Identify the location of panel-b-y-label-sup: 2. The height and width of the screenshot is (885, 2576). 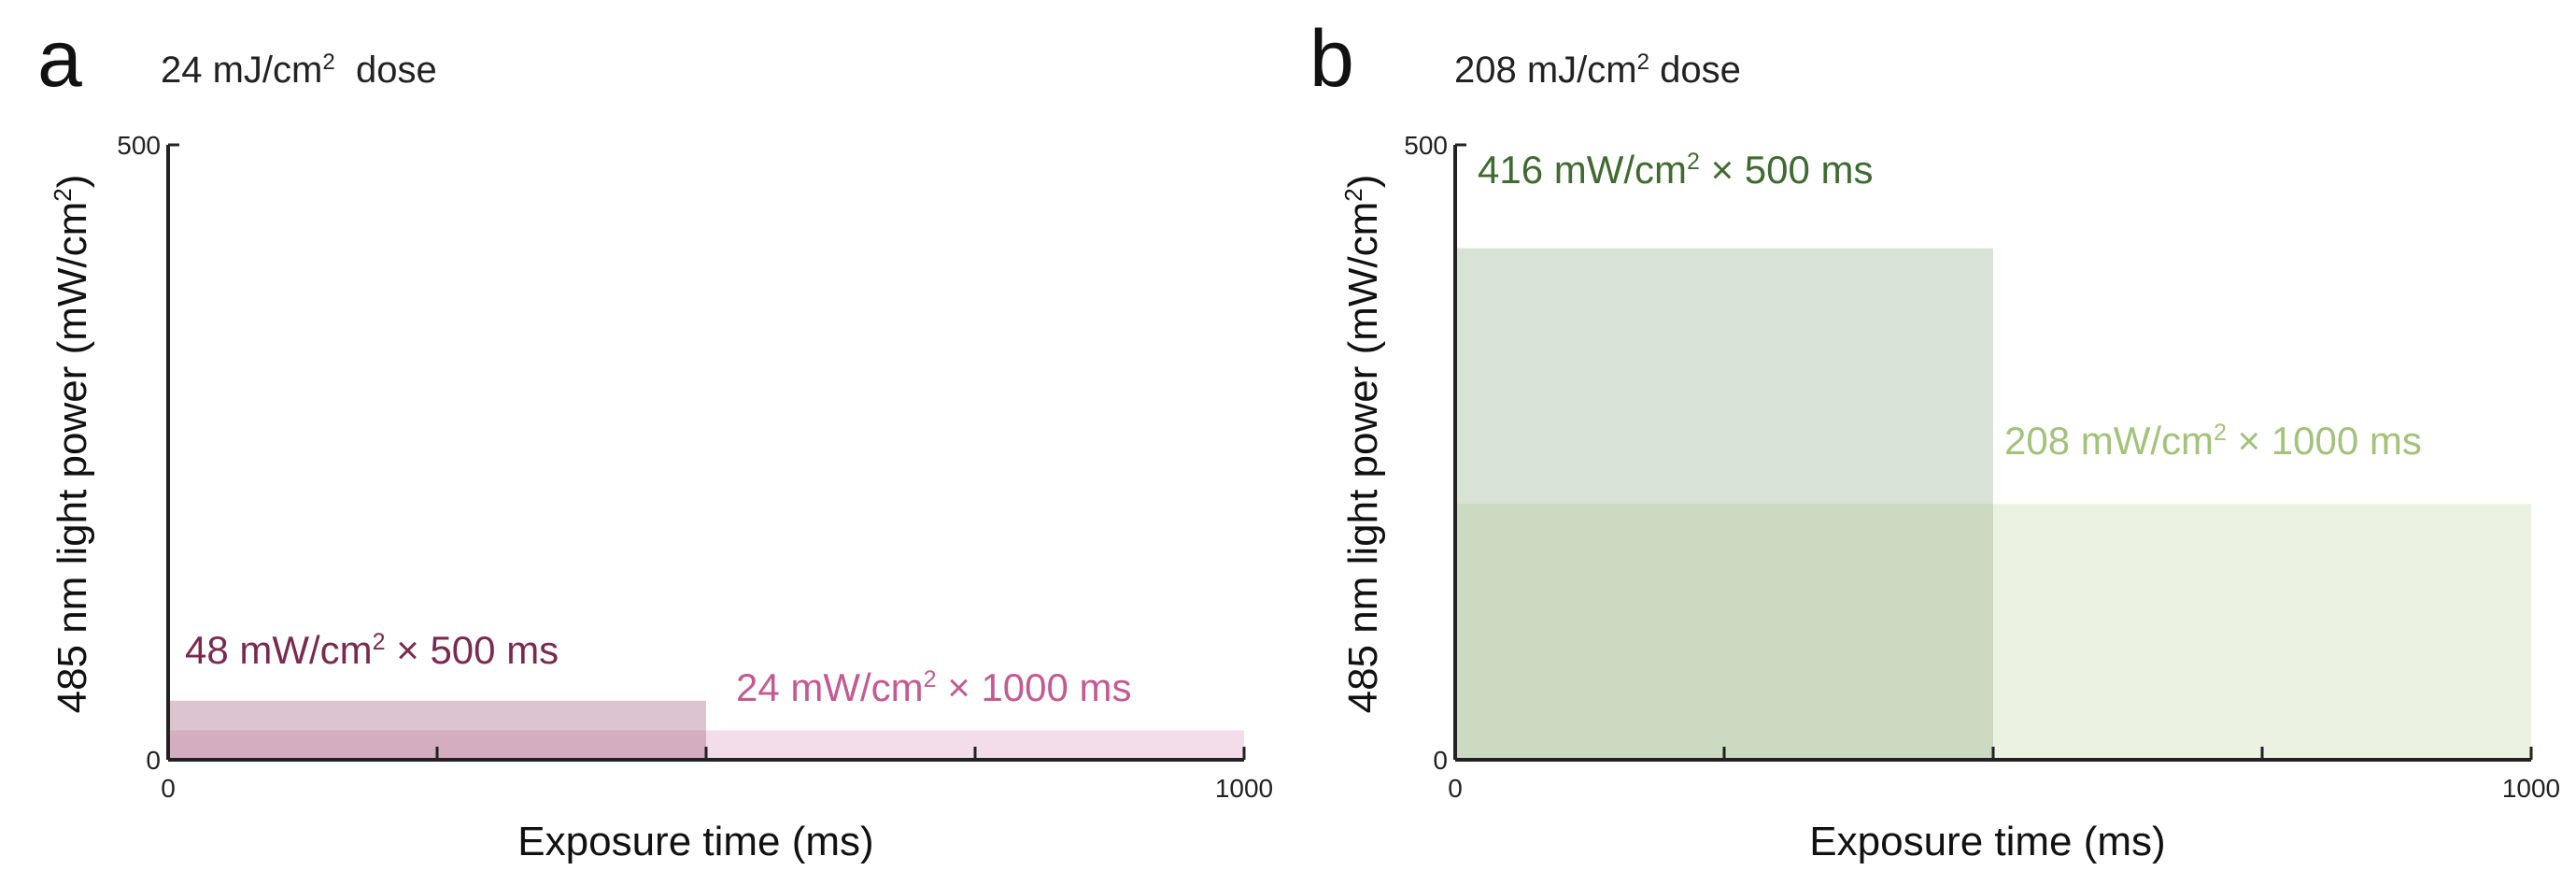
(1353, 194).